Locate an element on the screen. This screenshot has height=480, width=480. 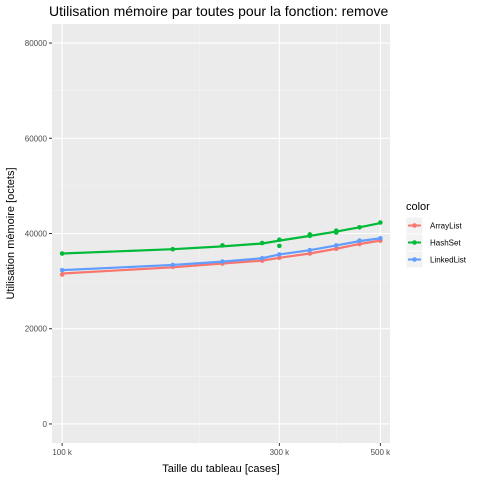
x-tick-label: 500 k is located at coordinates (381, 452).